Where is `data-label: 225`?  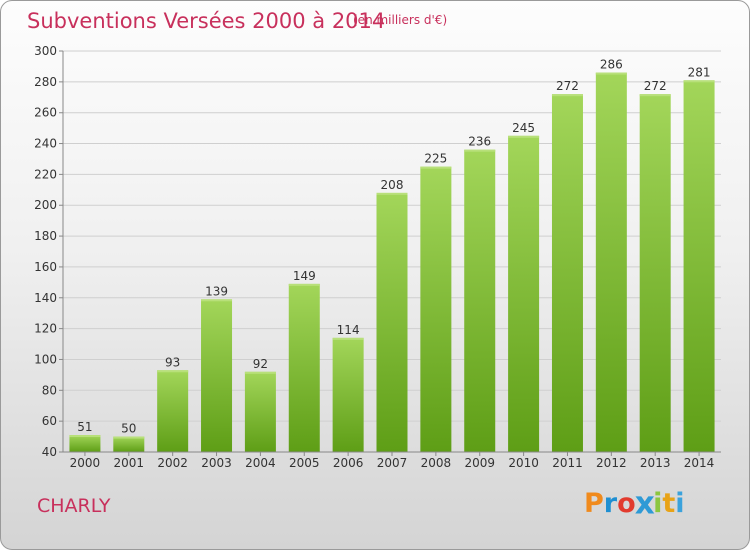 data-label: 225 is located at coordinates (435, 159).